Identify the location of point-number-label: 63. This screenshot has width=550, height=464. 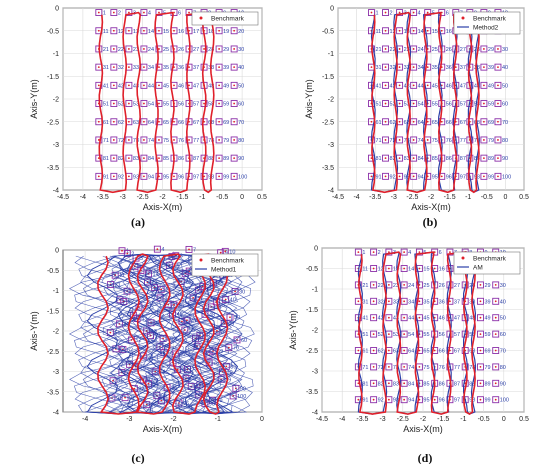
(136, 123).